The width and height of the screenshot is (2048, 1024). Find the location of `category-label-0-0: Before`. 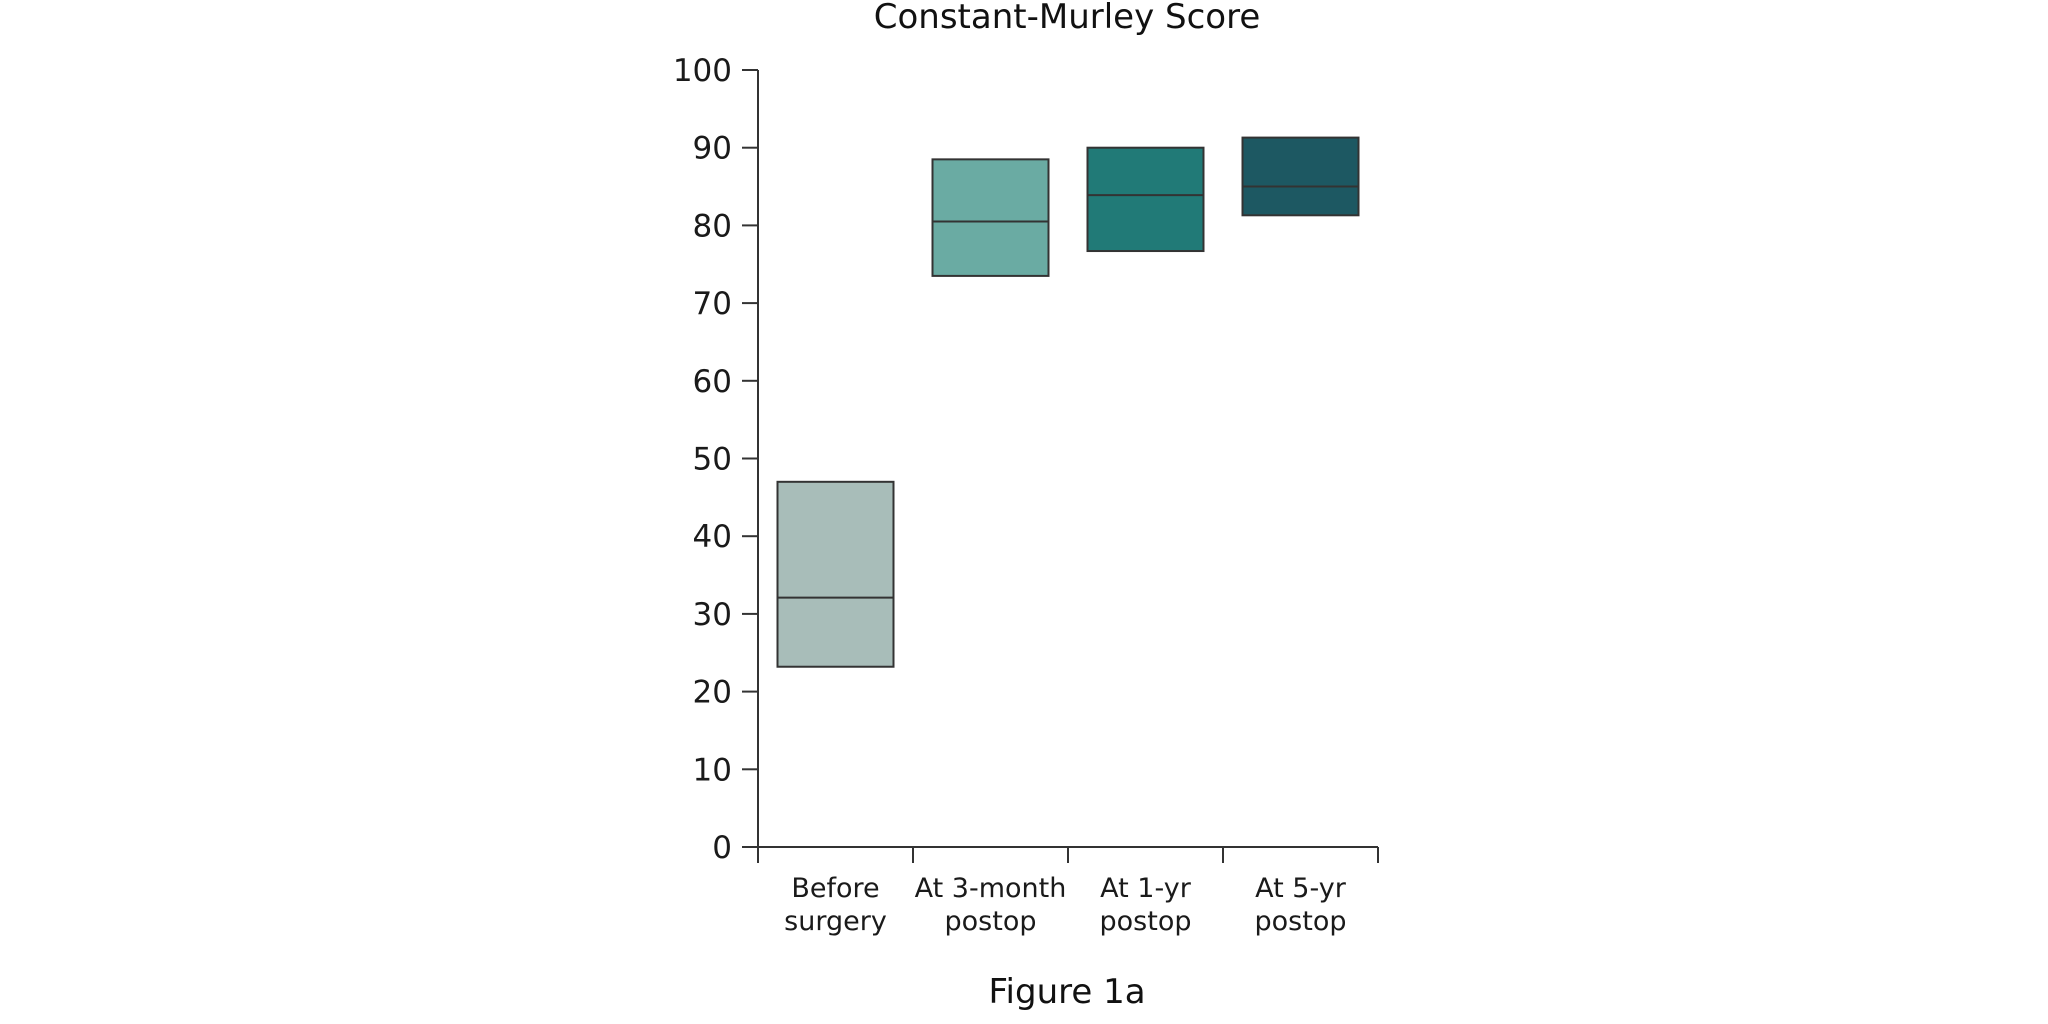

category-label-0-0: Before is located at coordinates (835, 888).